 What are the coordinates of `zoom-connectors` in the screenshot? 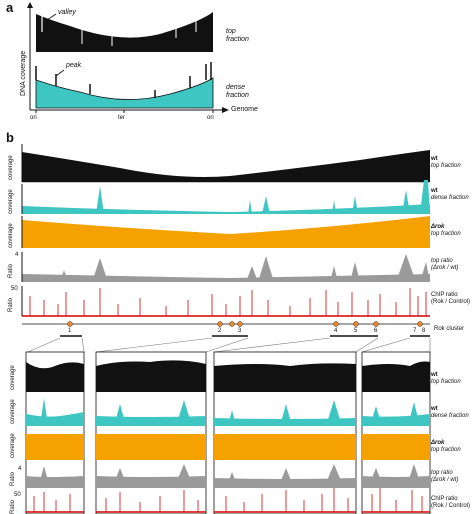 It's located at (229, 345).